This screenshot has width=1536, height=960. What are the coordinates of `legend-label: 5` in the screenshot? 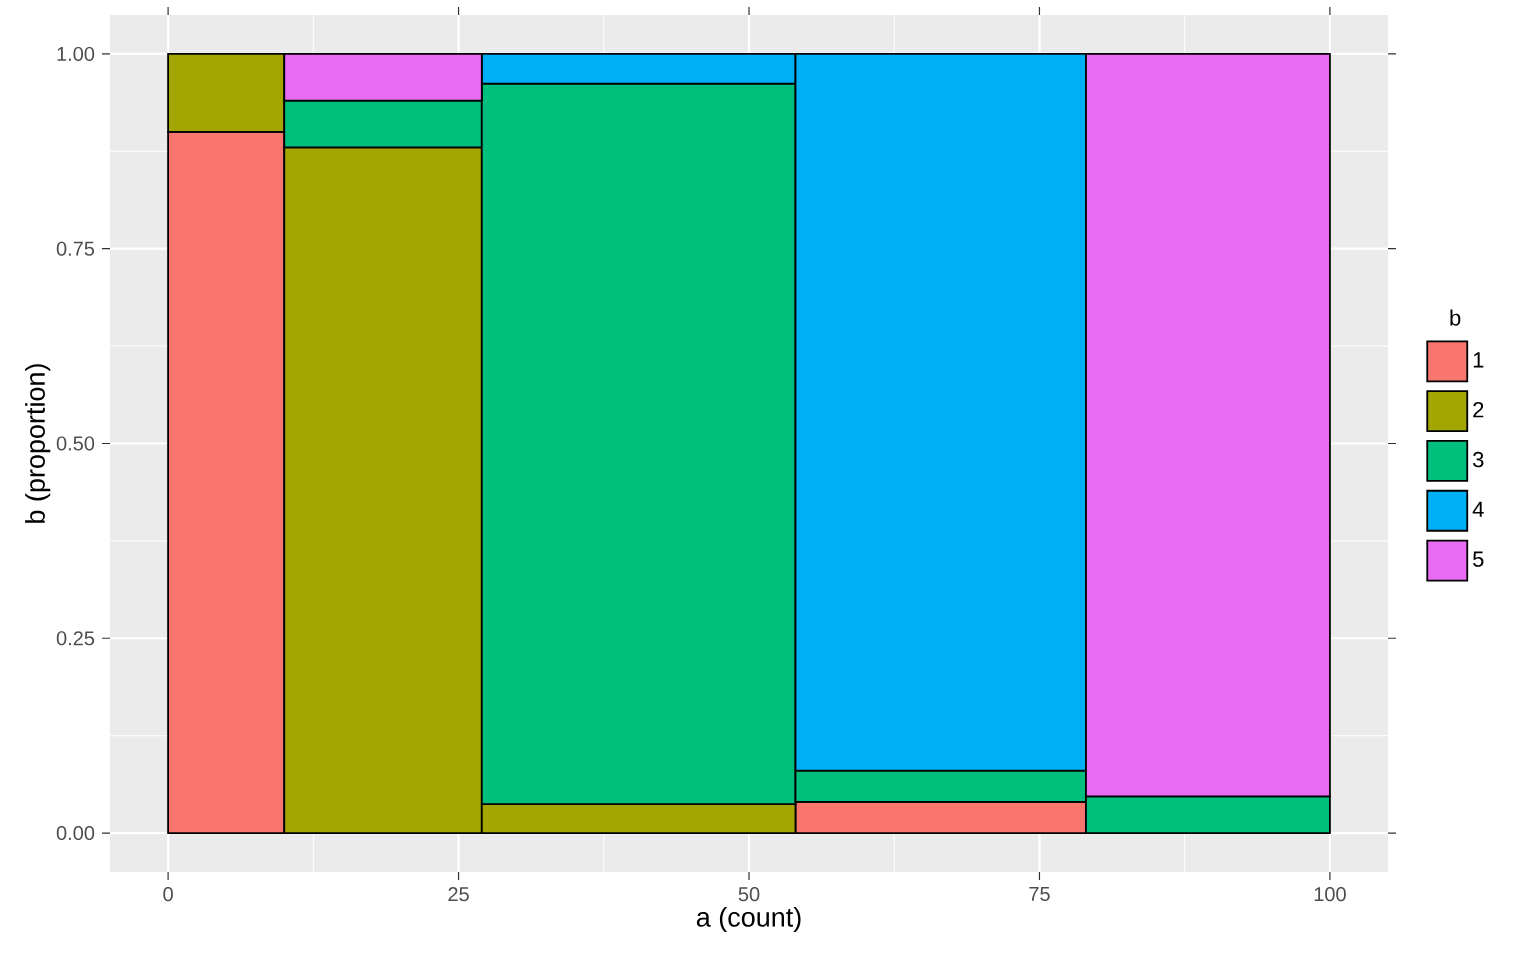 It's located at (1478, 559).